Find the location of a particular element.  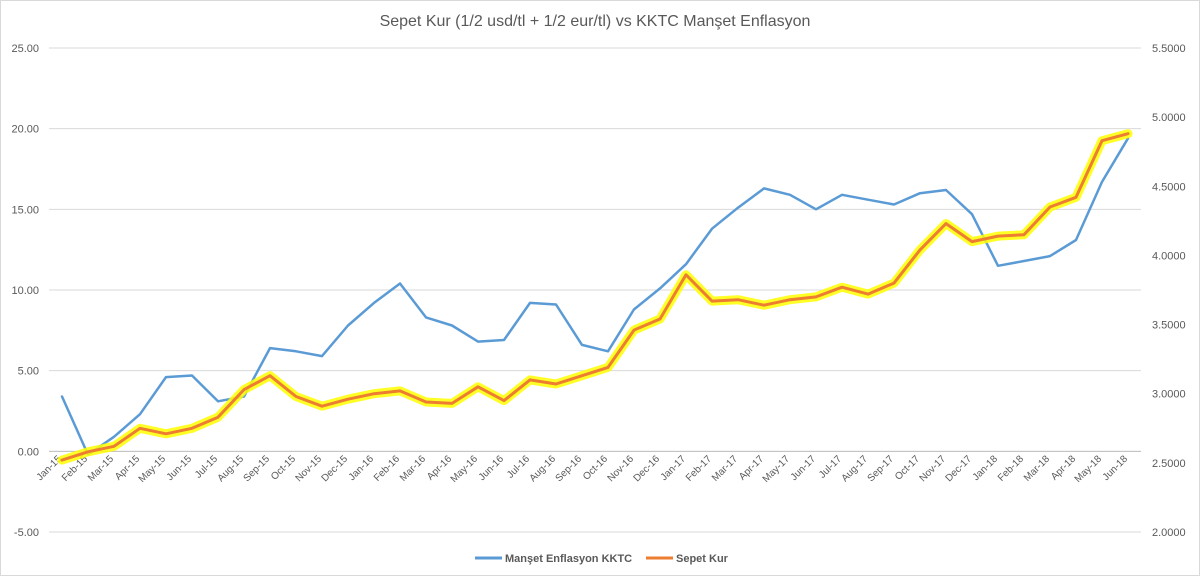

x-tick-label: Aug-15 is located at coordinates (231, 468).